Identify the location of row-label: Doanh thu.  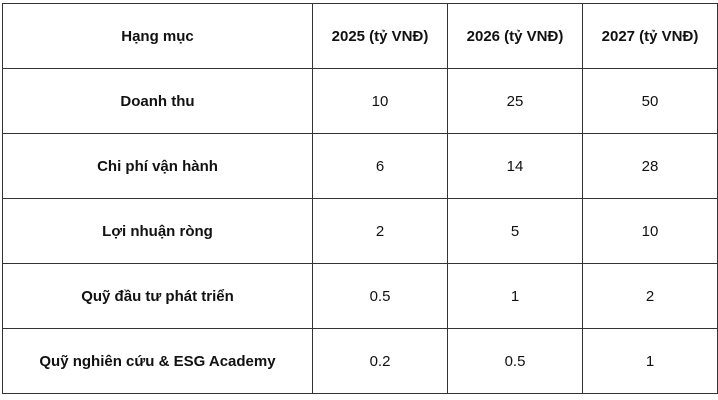
(157, 101).